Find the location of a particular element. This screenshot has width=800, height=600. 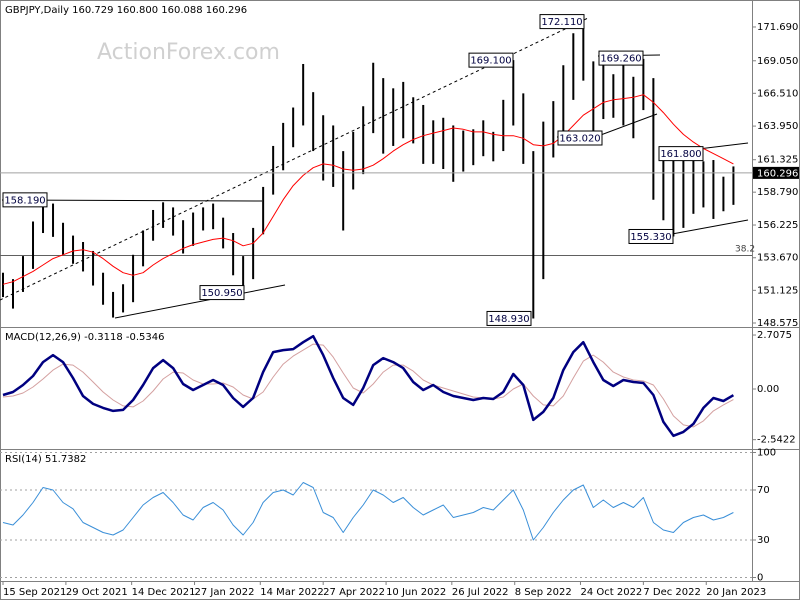

fib-label: 38.2 is located at coordinates (745, 250).